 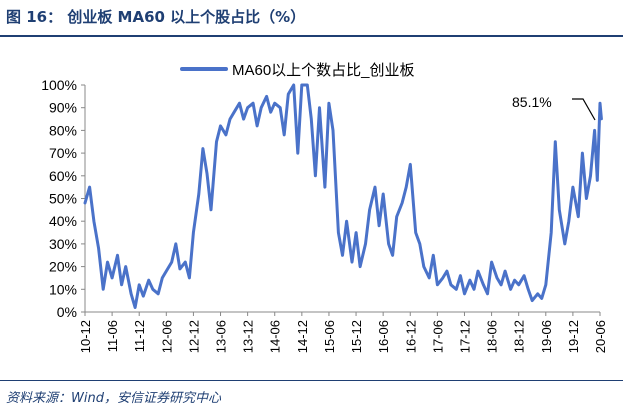 I want to click on y-tick-label: 10%, so click(x=63, y=289).